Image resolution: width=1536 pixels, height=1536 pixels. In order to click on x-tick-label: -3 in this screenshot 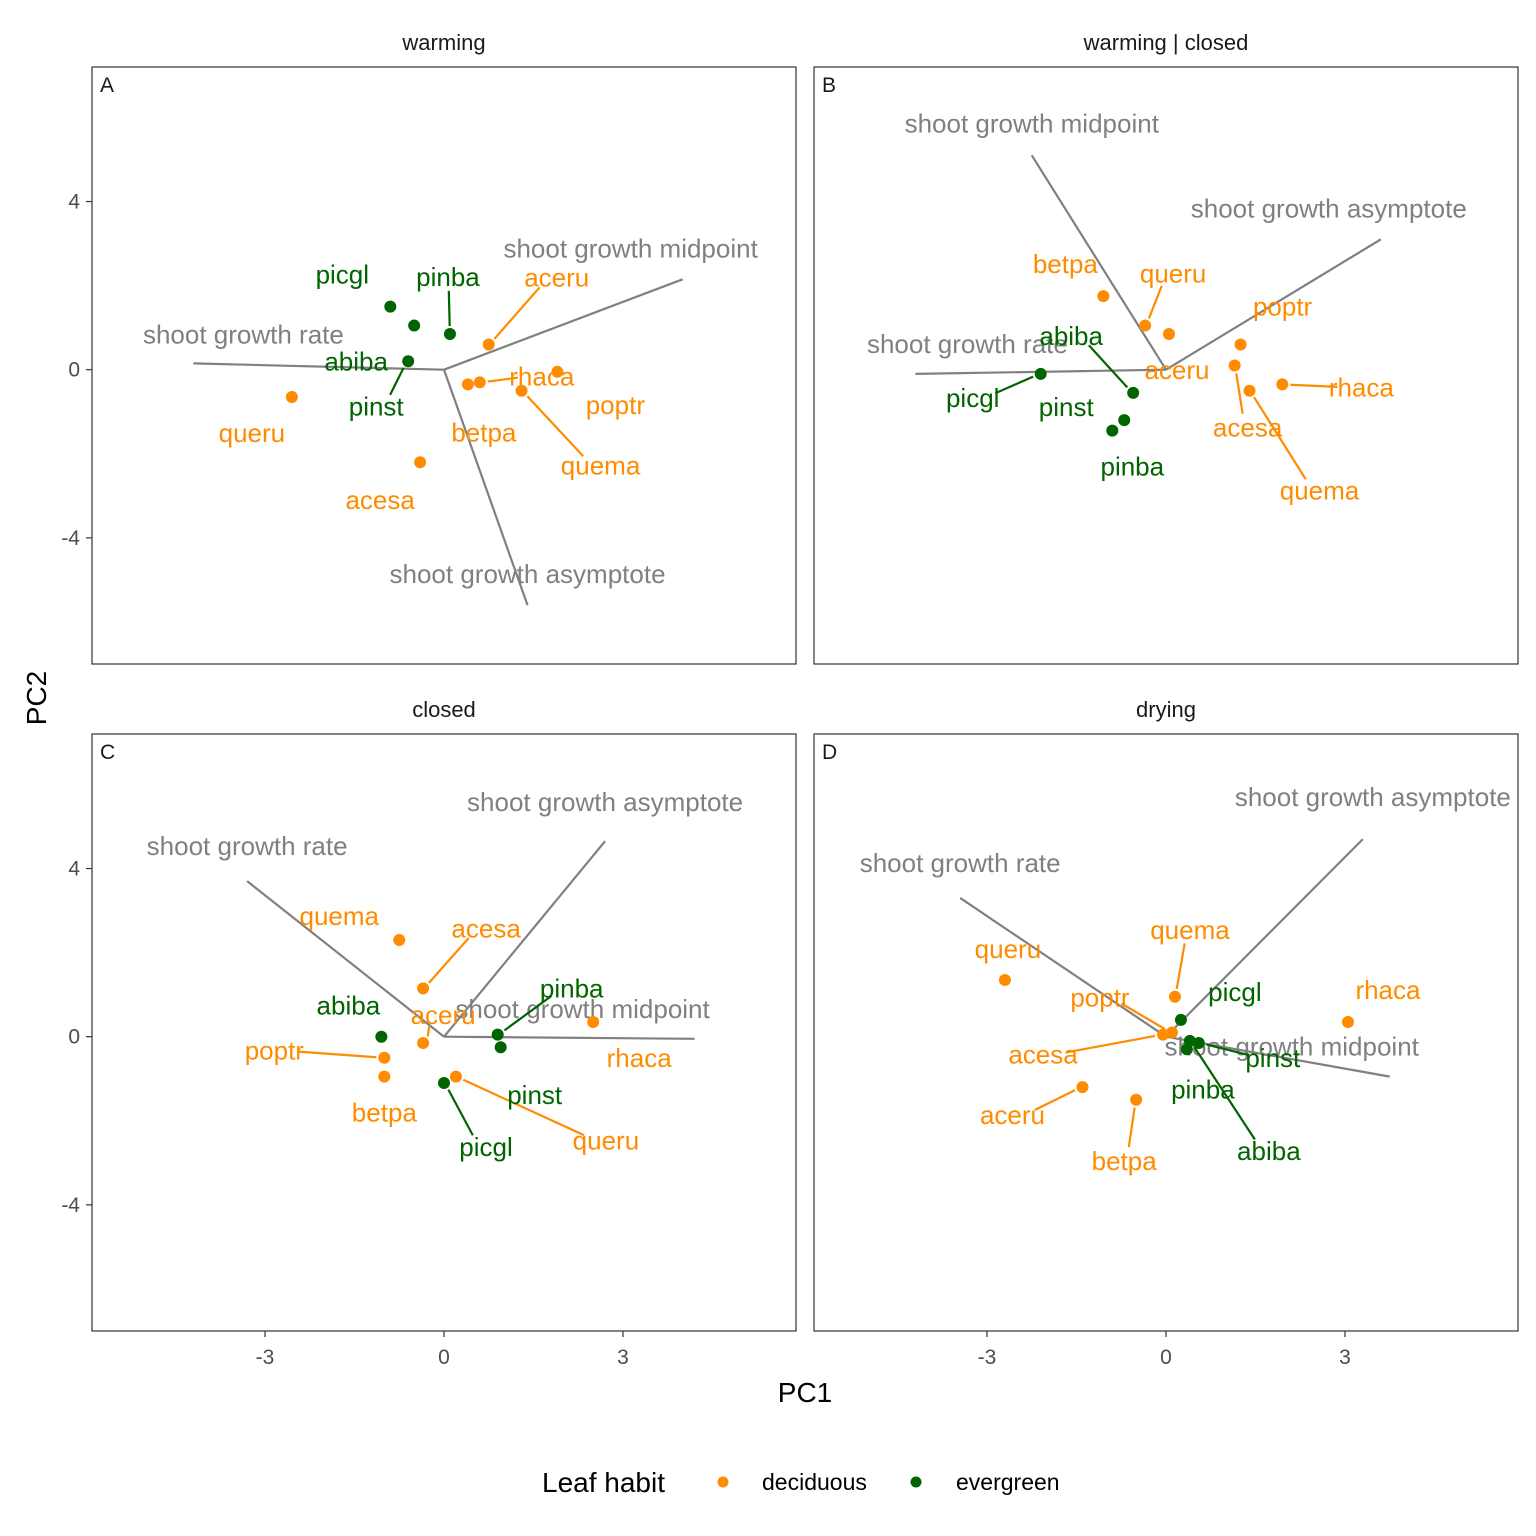, I will do `click(265, 1357)`.